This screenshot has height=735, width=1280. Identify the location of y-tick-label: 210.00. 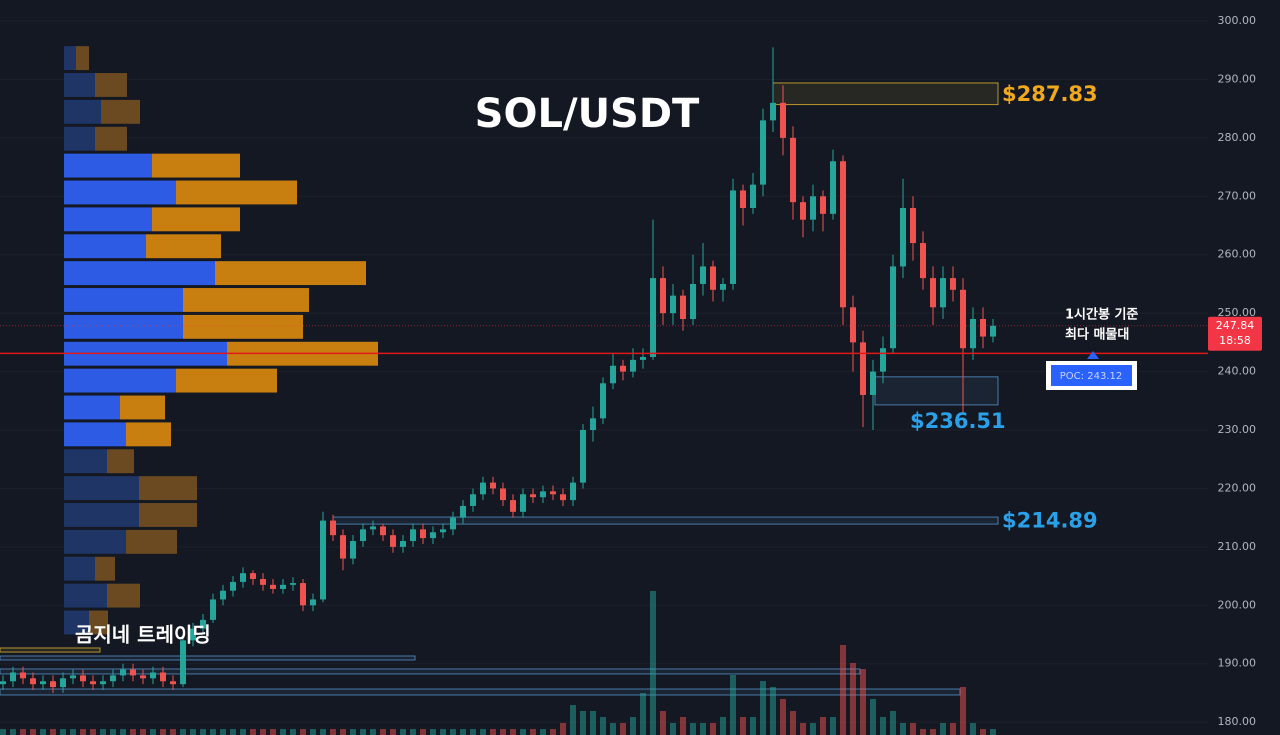
(1237, 546).